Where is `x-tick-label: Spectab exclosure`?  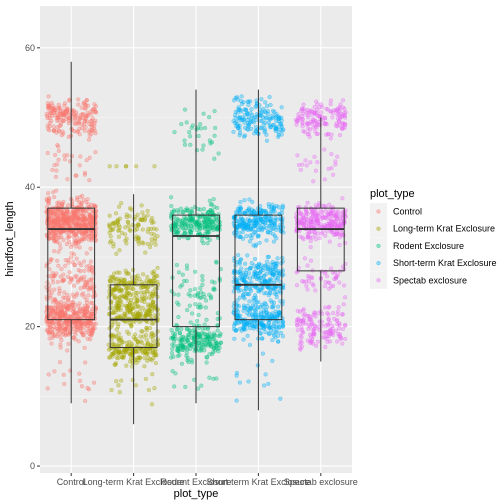
x-tick-label: Spectab exclosure is located at coordinates (321, 482).